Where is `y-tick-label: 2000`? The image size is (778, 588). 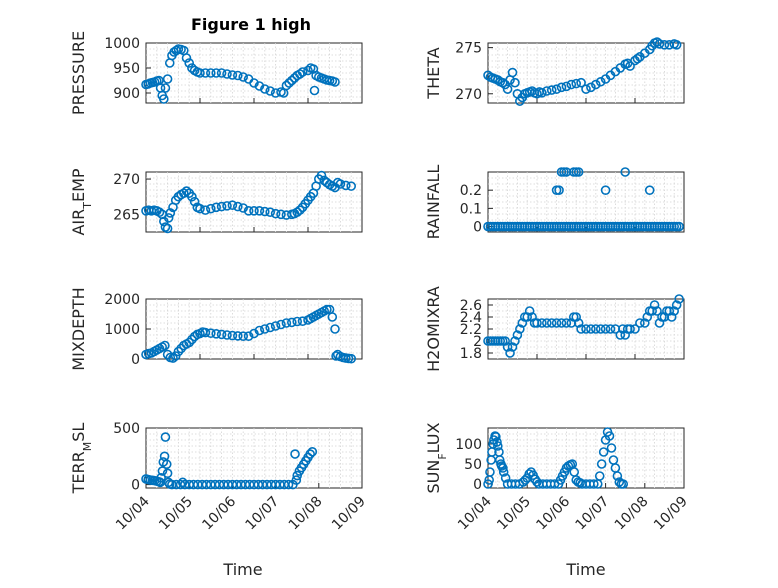
y-tick-label: 2000 is located at coordinates (122, 300).